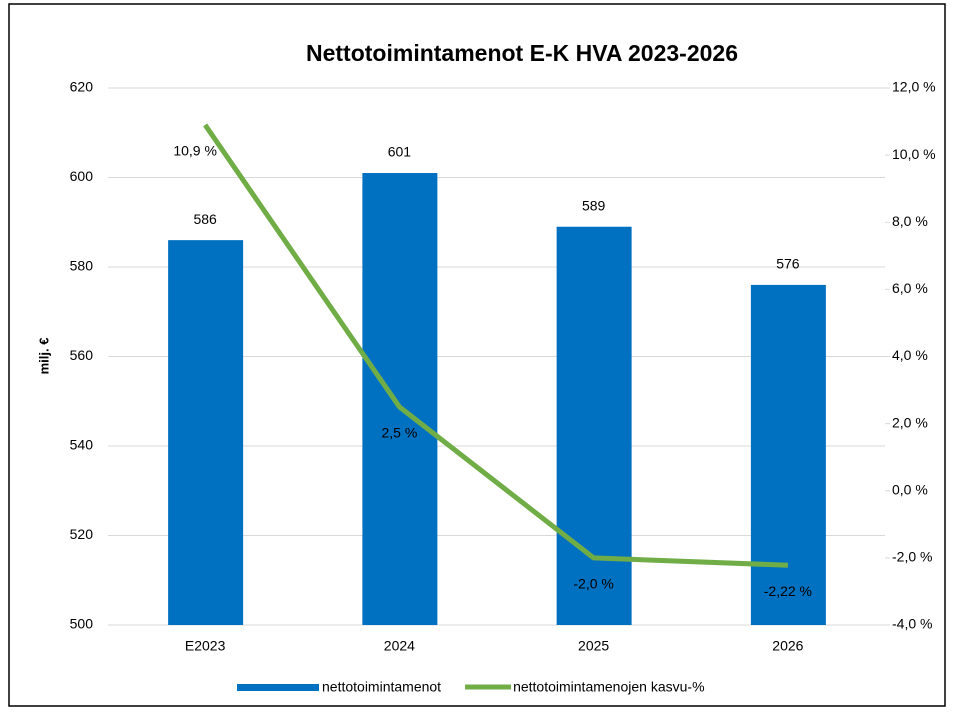 The height and width of the screenshot is (715, 955). Describe the element at coordinates (82, 445) in the screenshot. I see `y-tick-label: 540` at that location.